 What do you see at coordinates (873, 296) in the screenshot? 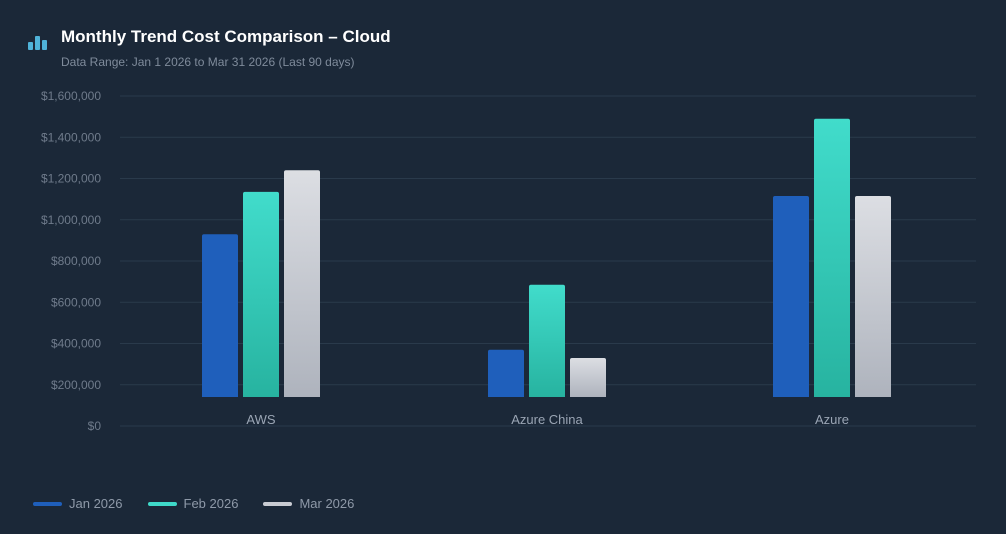
I see `bar-azure-mar-2026` at bounding box center [873, 296].